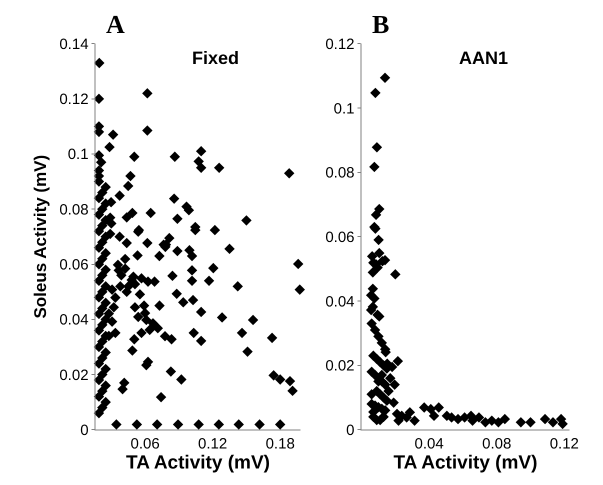  Describe the element at coordinates (497, 444) in the screenshot. I see `x-tick-label: 0.08` at that location.